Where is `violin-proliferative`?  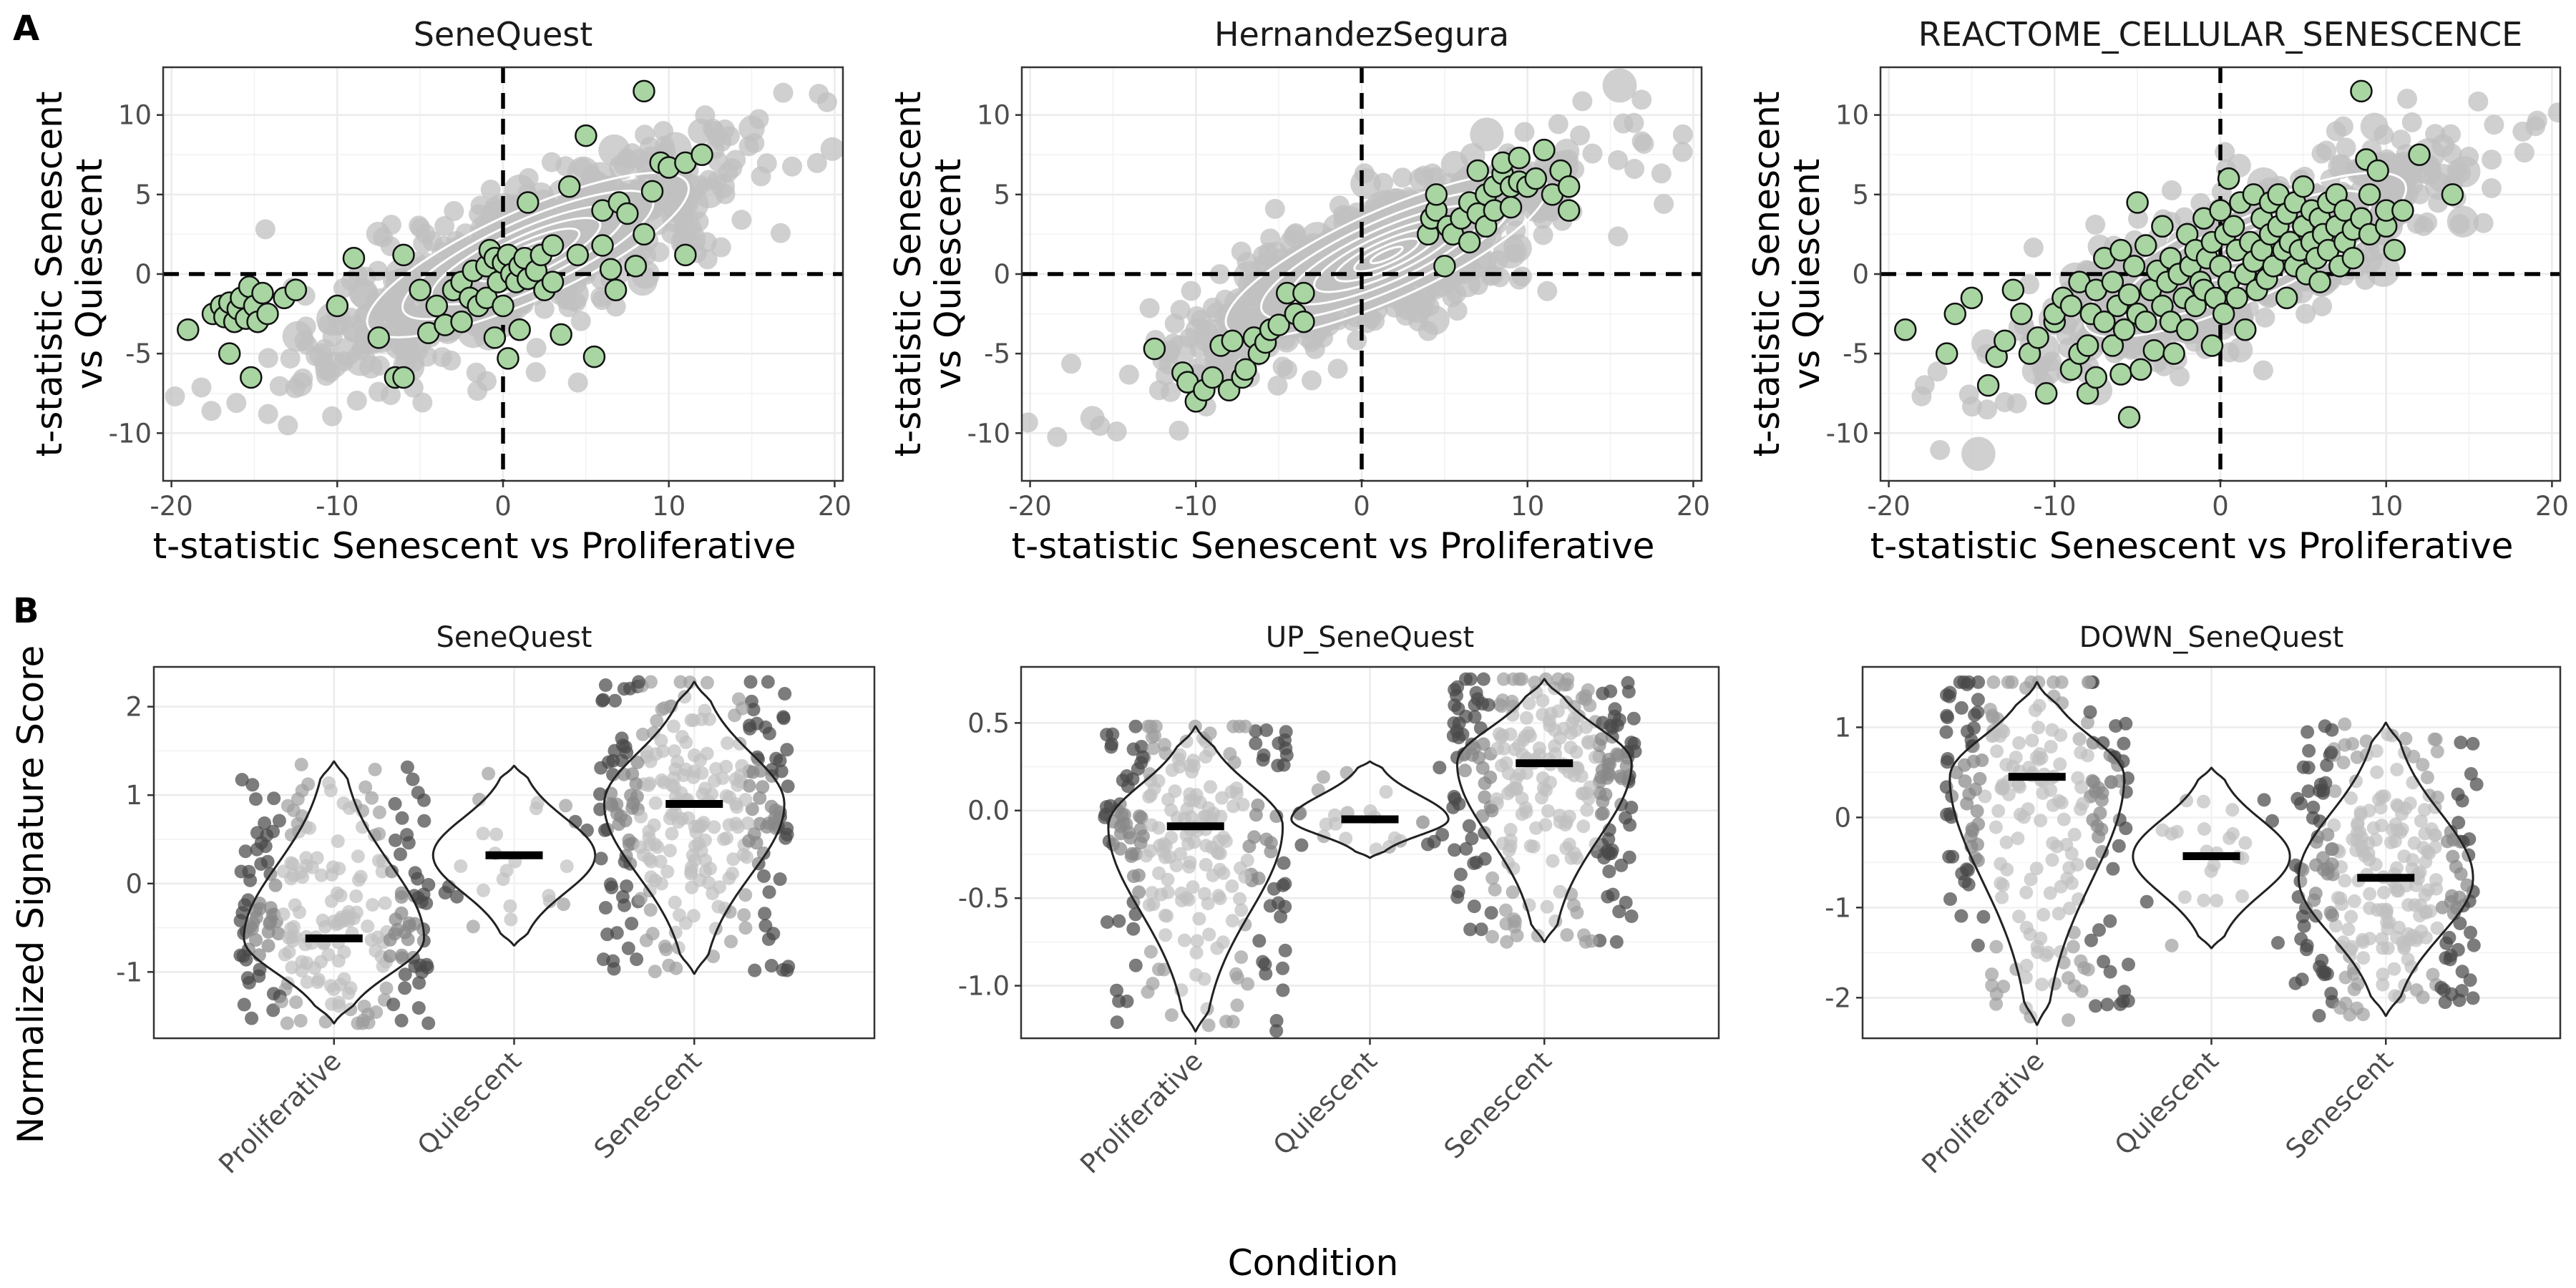
violin-proliferative is located at coordinates (334, 894).